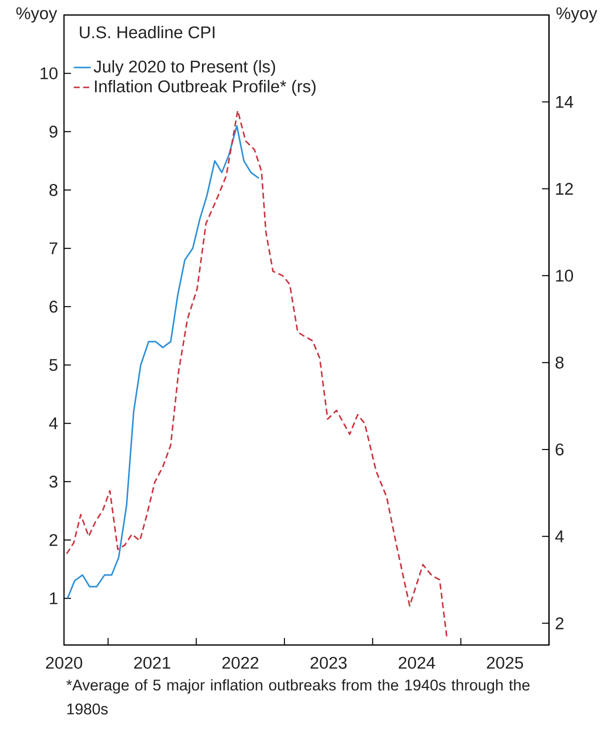 The image size is (608, 729). I want to click on y-tick-label: 10, so click(49, 73).